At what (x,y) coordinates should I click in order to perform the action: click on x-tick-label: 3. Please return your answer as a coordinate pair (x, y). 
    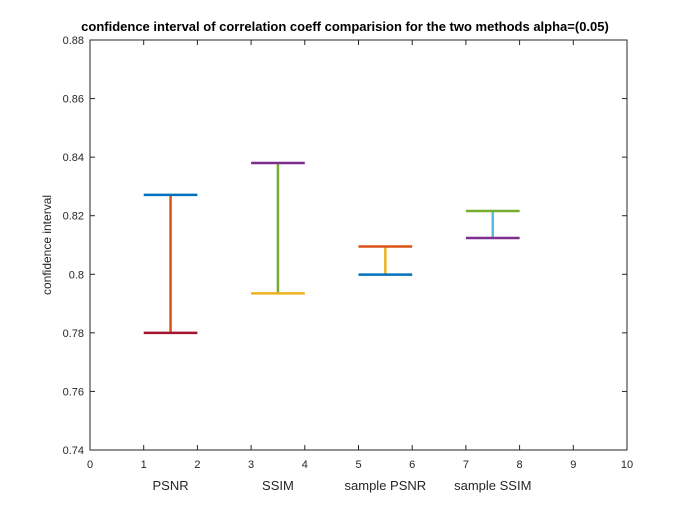
    Looking at the image, I should click on (251, 465).